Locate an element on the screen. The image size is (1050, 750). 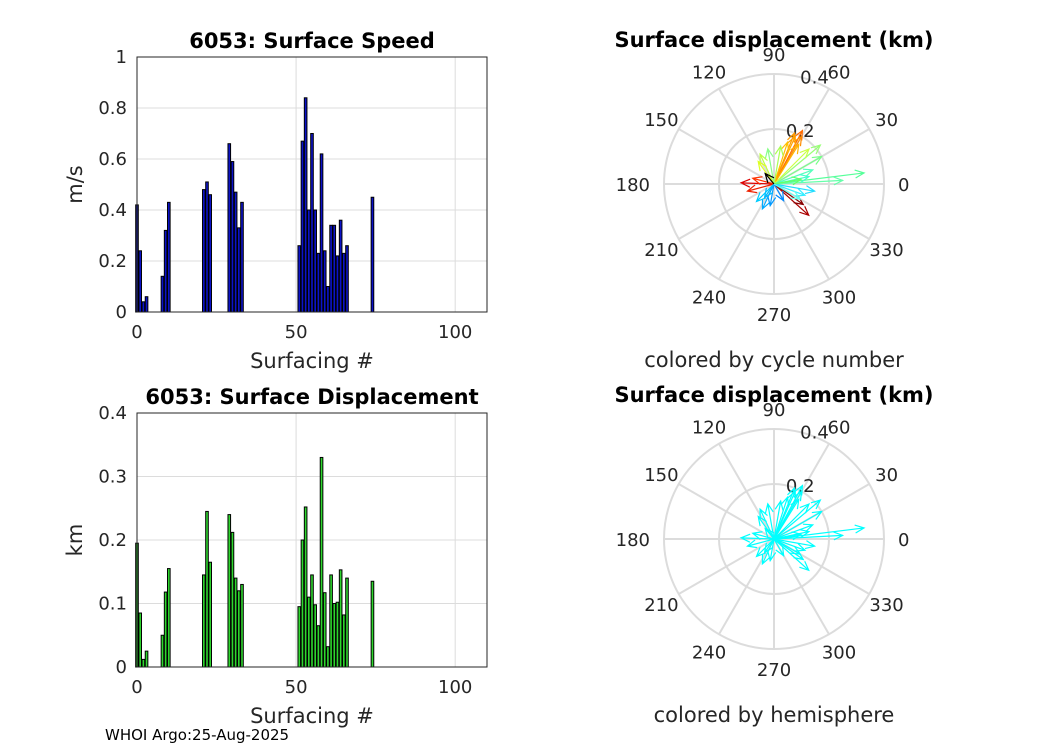
y-tick-label: 0.8 is located at coordinates (112, 108).